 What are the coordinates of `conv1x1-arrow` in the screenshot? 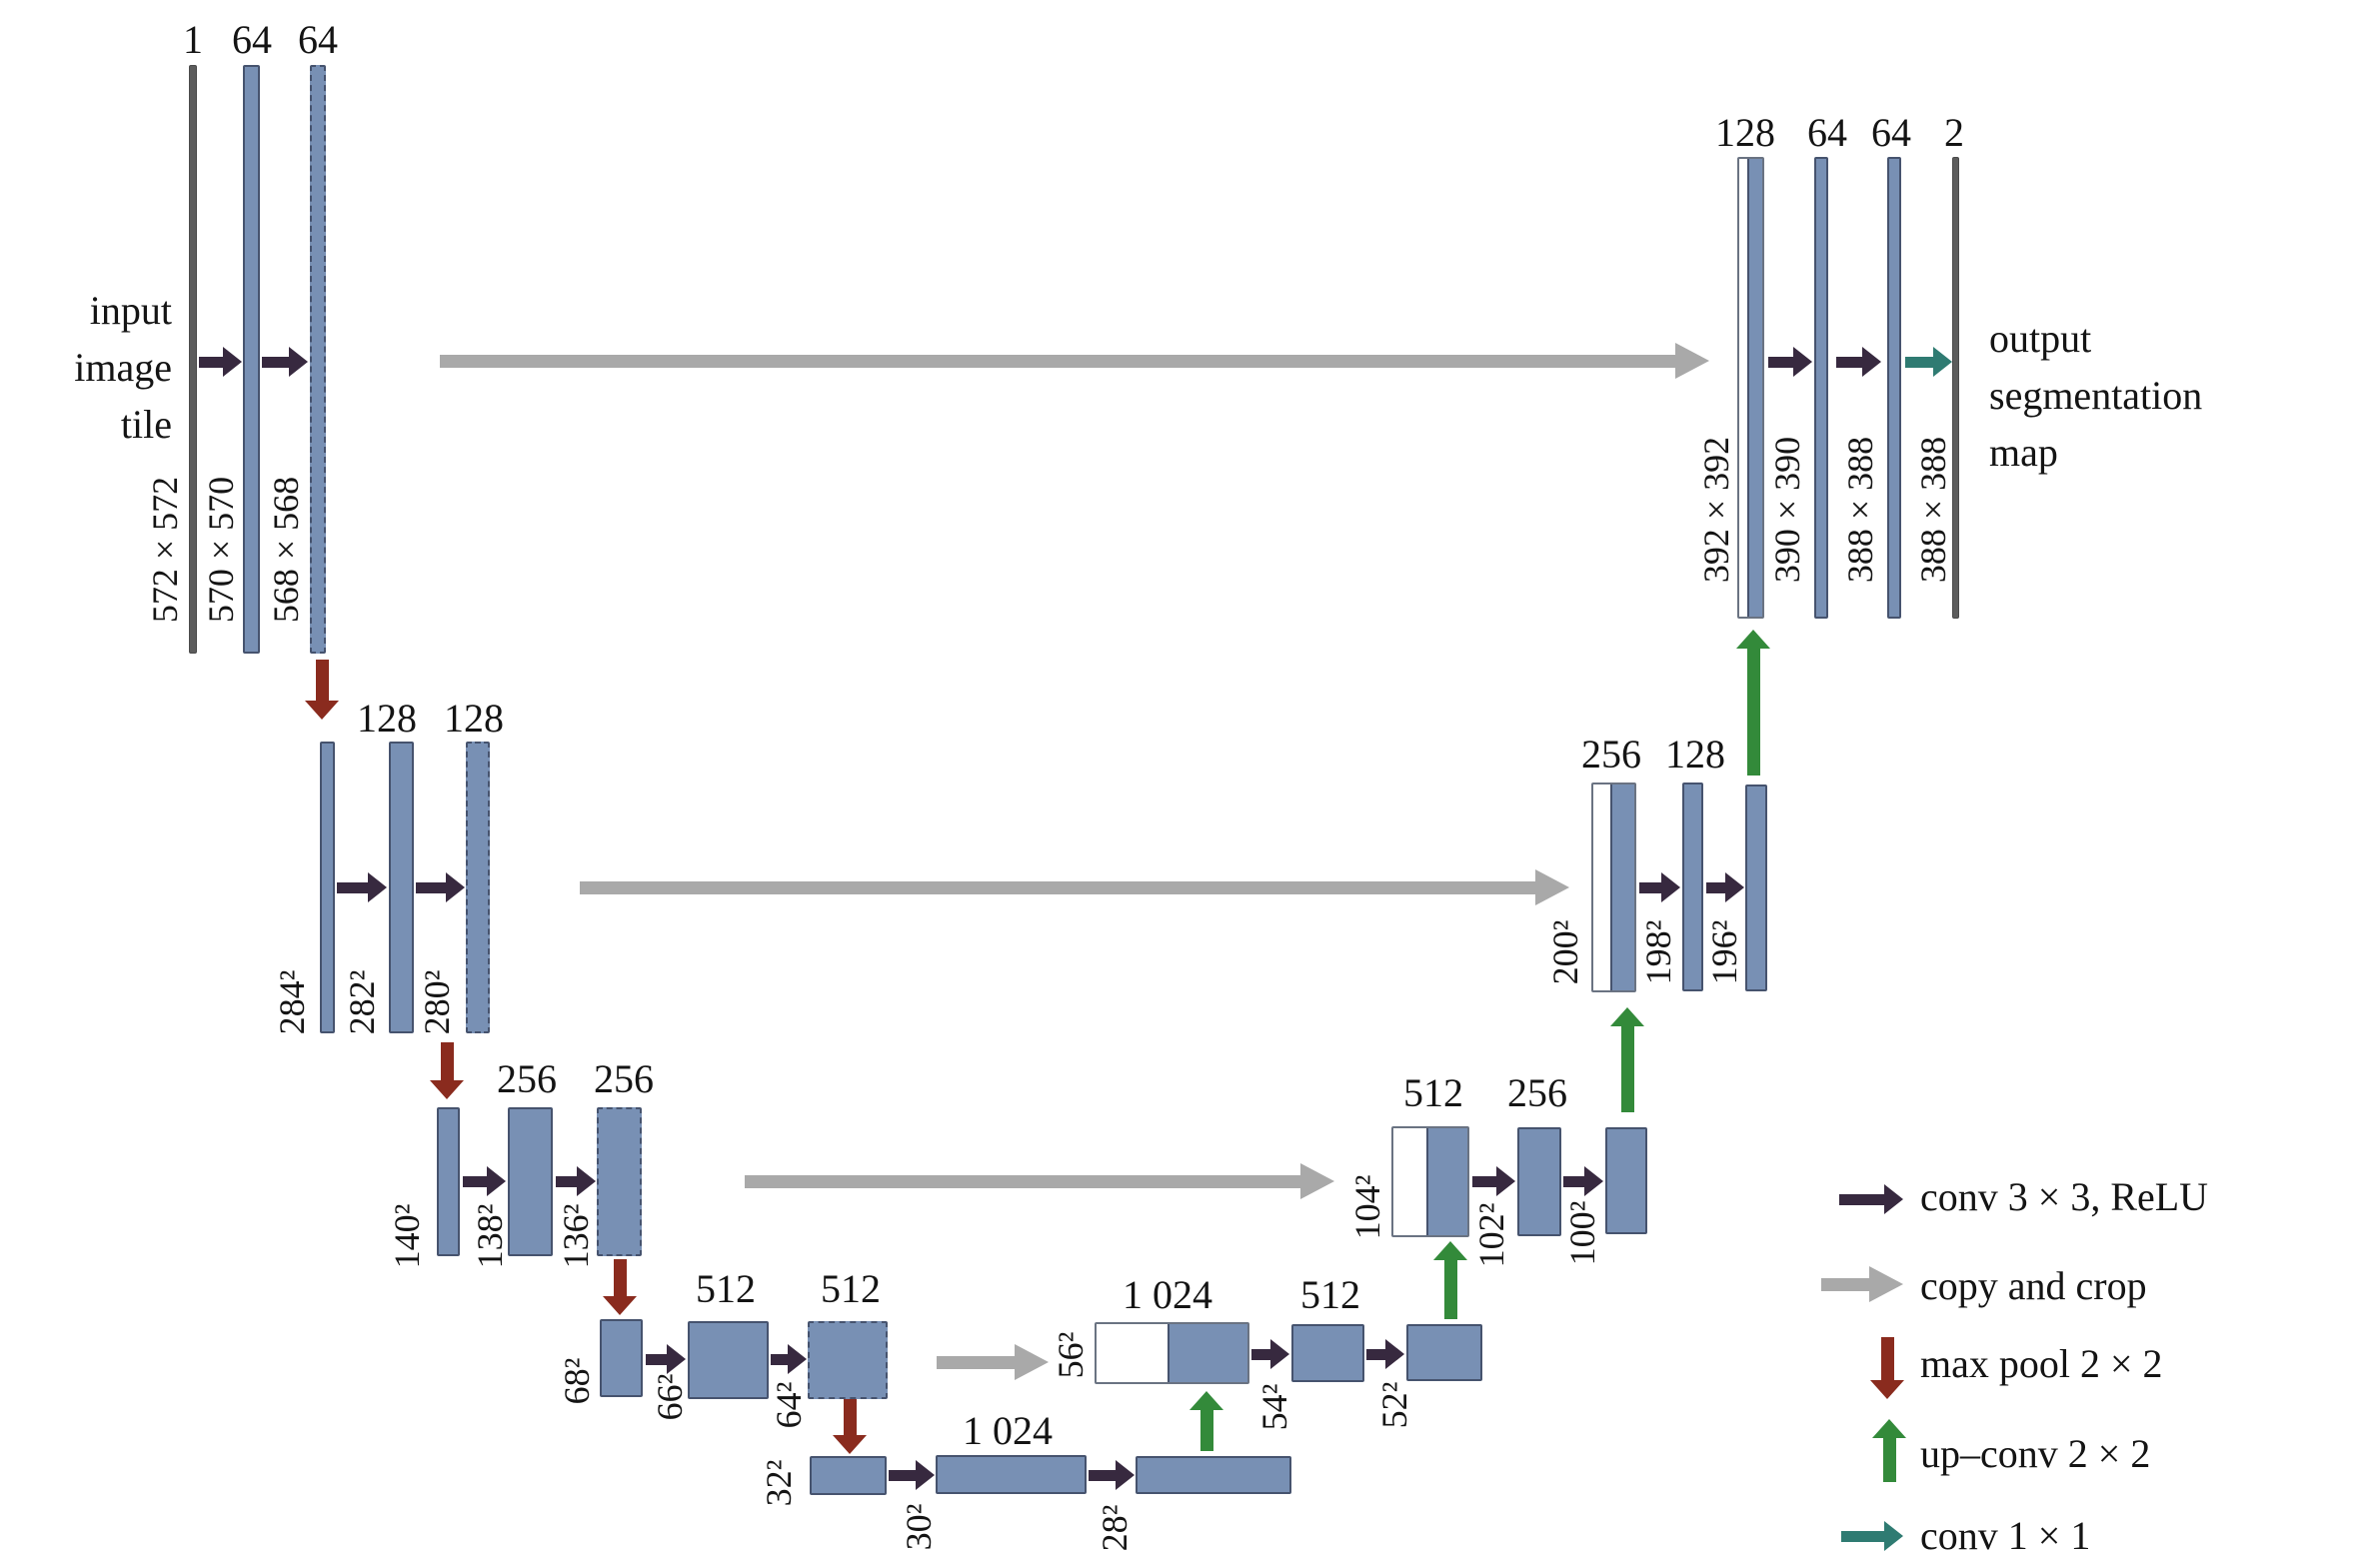 It's located at (1929, 362).